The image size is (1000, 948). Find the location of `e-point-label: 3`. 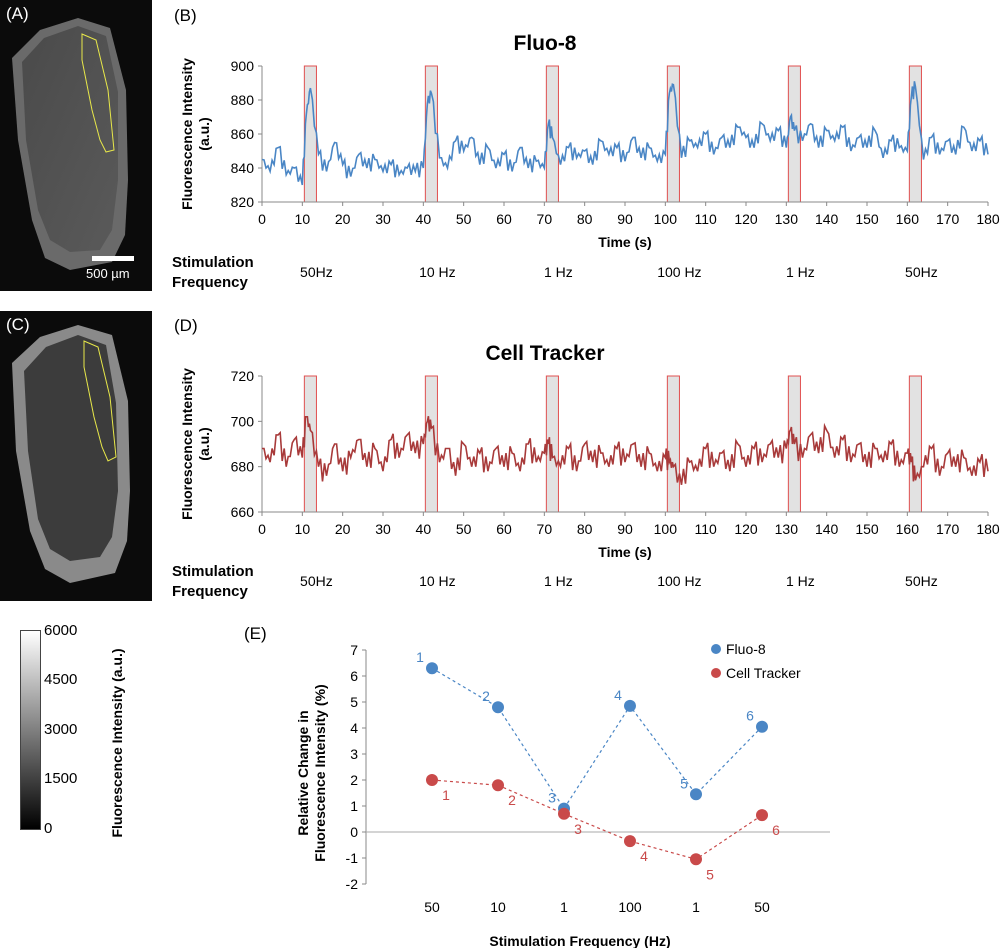

e-point-label: 3 is located at coordinates (578, 829).